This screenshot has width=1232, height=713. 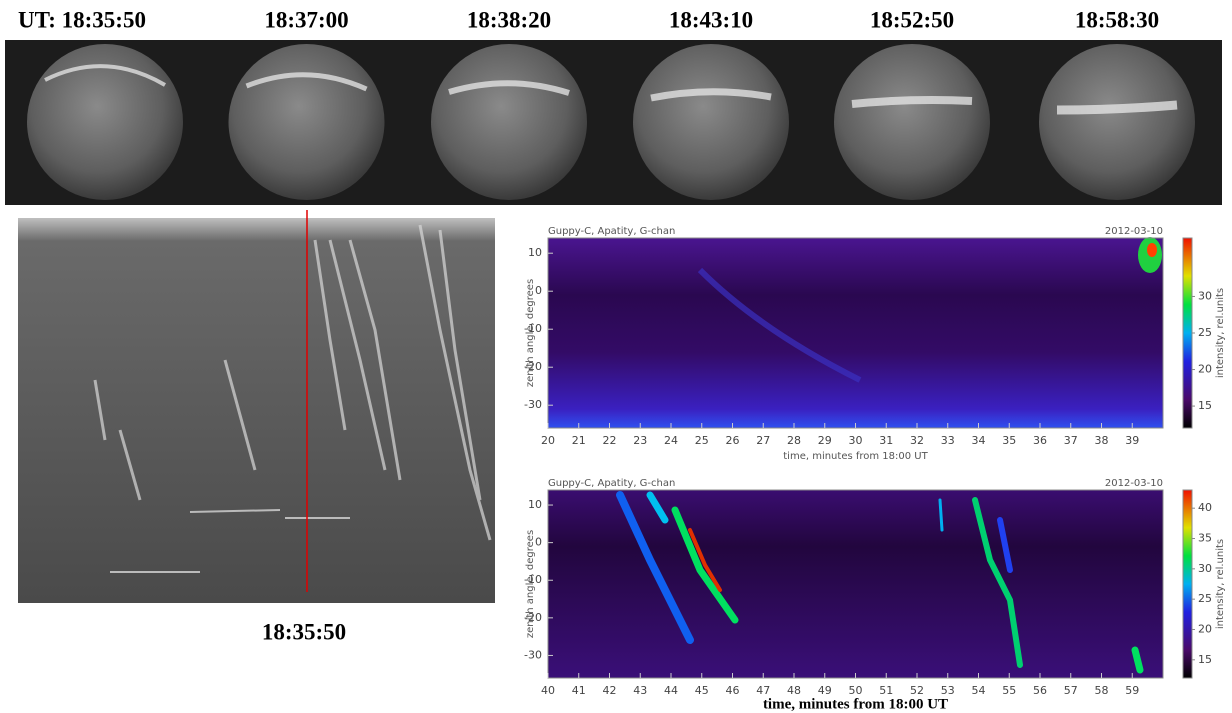 What do you see at coordinates (1009, 440) in the screenshot?
I see `x-tick-label: 35` at bounding box center [1009, 440].